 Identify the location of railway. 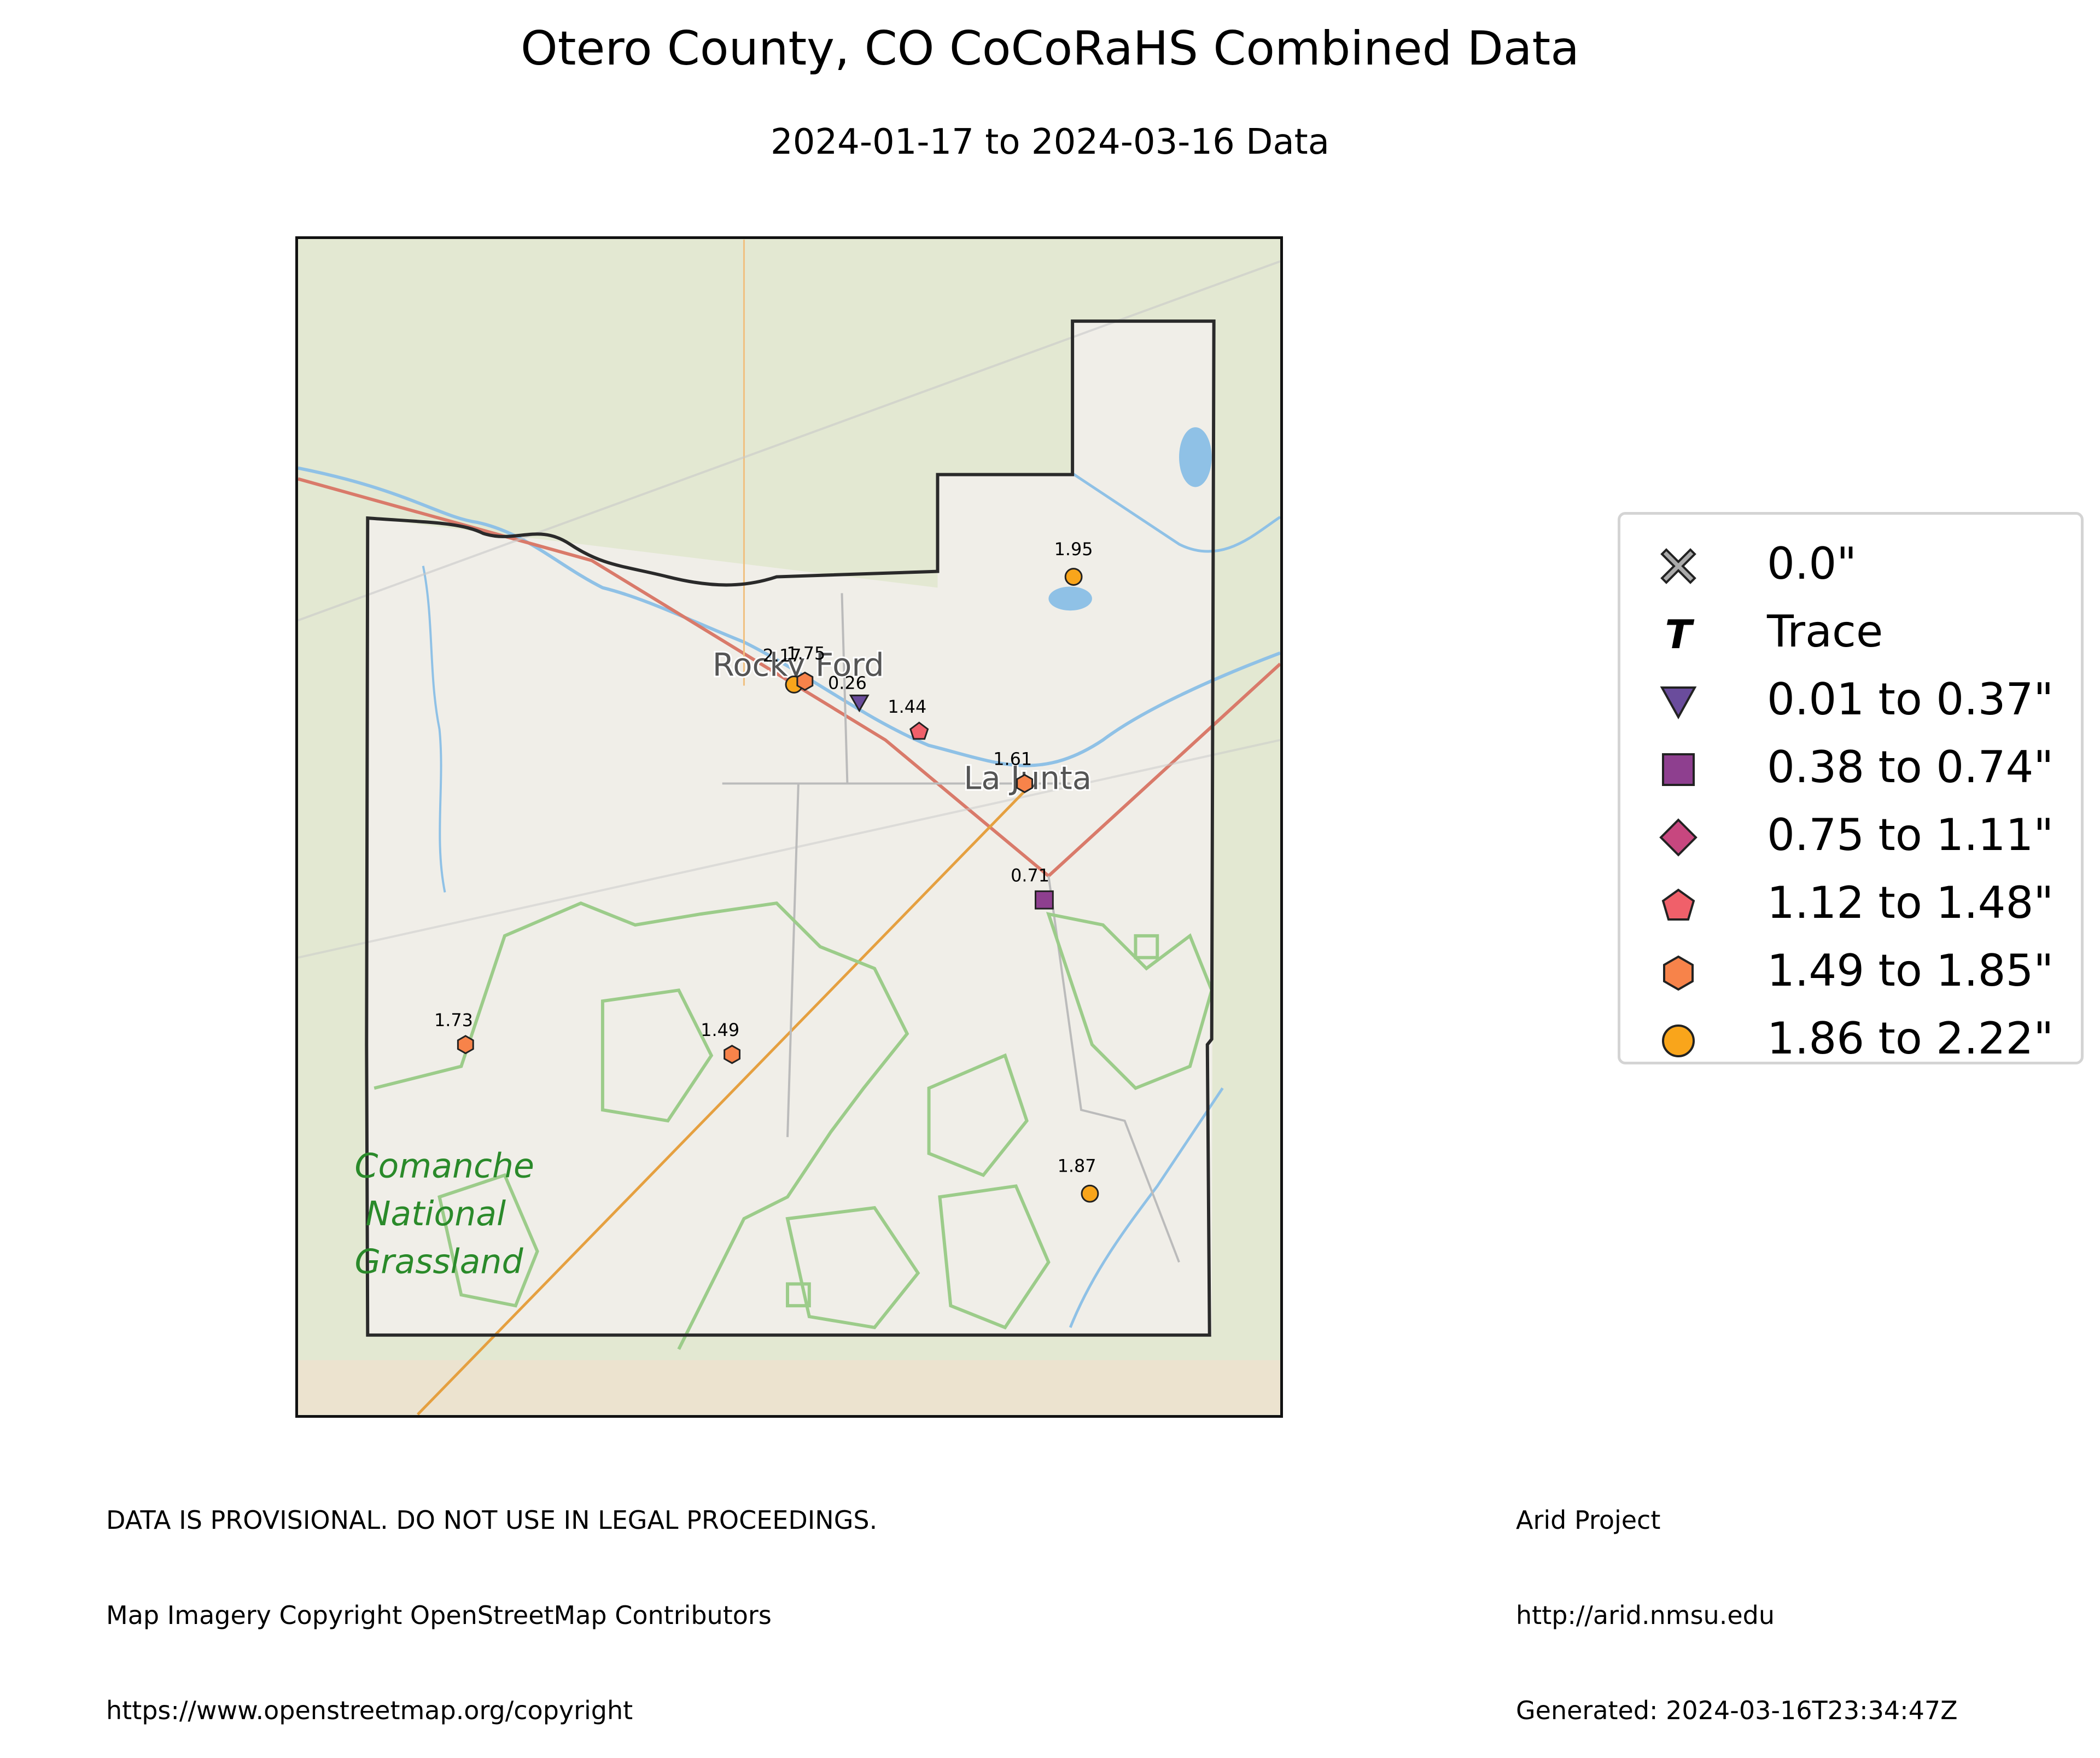
(722, 1101).